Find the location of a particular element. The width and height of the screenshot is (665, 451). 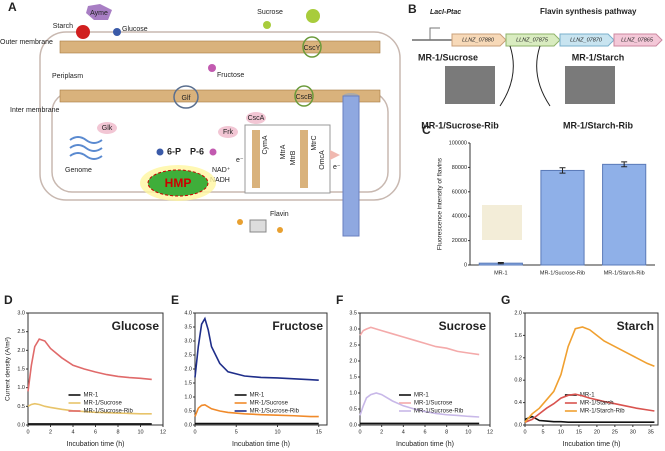

label: Sucrose is located at coordinates (270, 12).